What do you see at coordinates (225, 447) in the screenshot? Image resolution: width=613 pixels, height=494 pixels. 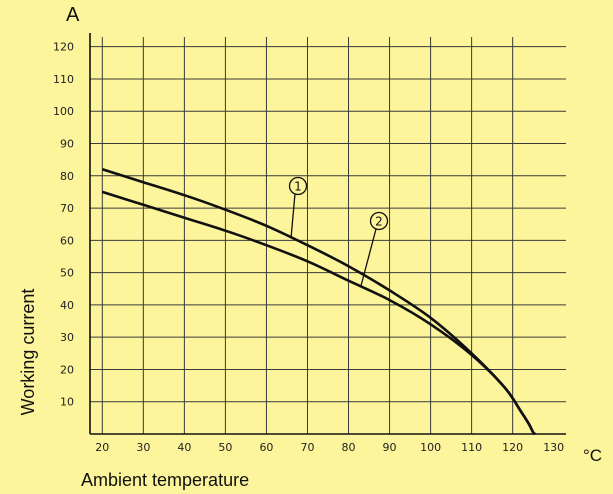 I see `x-tick-label-50: 50` at bounding box center [225, 447].